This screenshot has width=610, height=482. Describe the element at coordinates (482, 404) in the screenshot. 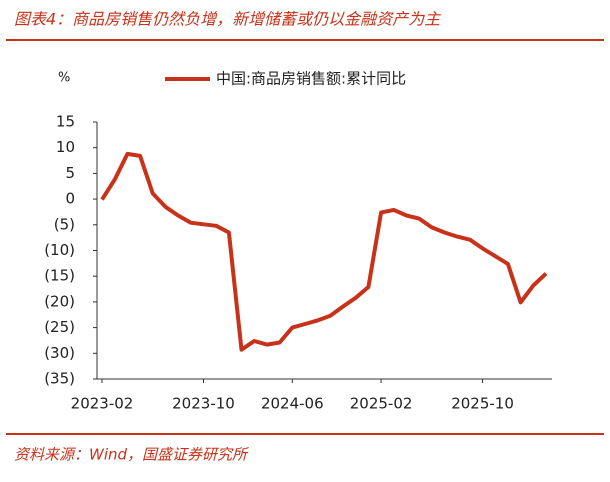

I see `x-tick-label: 2025-10` at that location.